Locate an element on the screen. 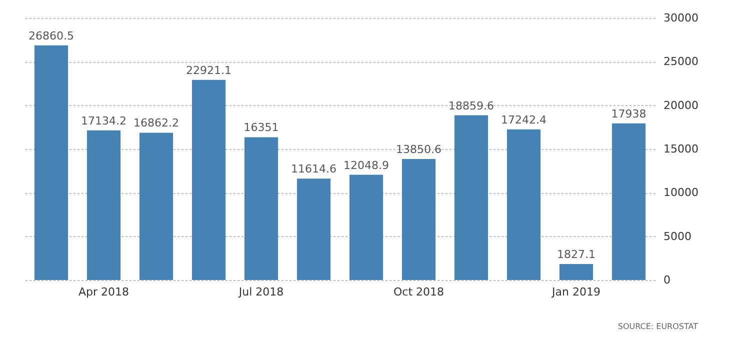 The width and height of the screenshot is (730, 340). data-label: 11614.6 is located at coordinates (313, 169).